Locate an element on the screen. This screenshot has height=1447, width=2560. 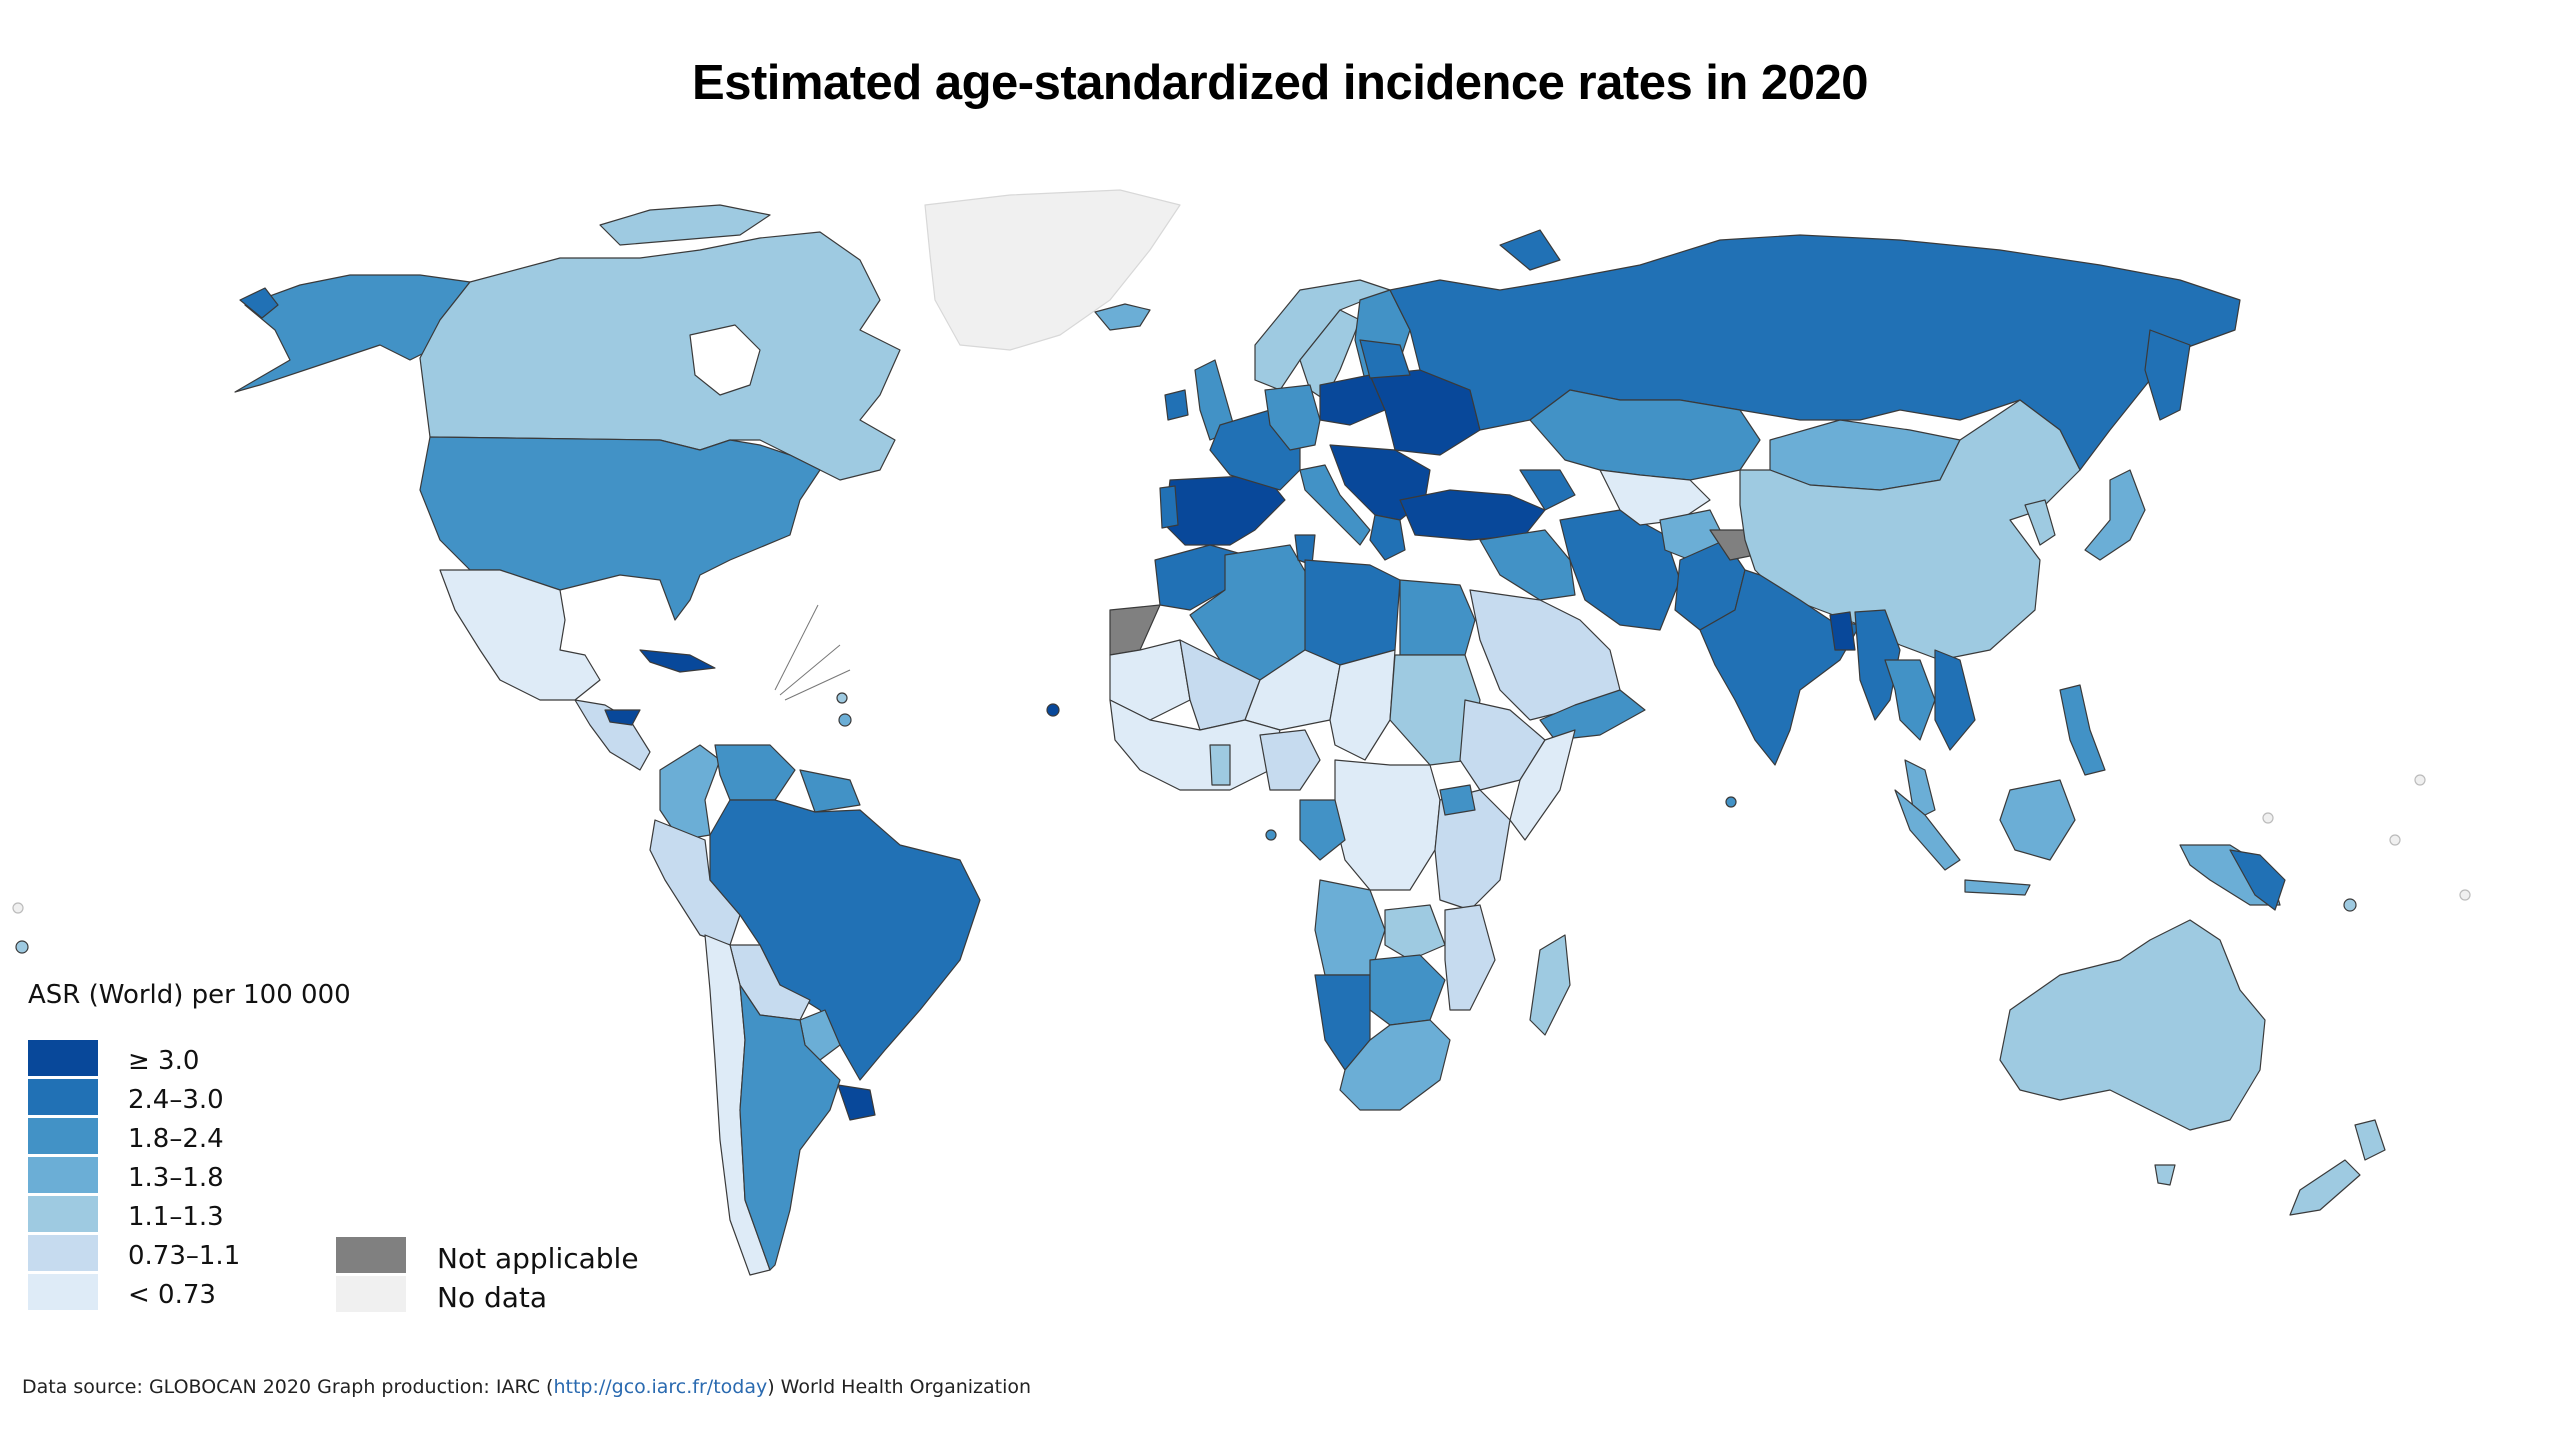
region-australia is located at coordinates (2132, 1025).